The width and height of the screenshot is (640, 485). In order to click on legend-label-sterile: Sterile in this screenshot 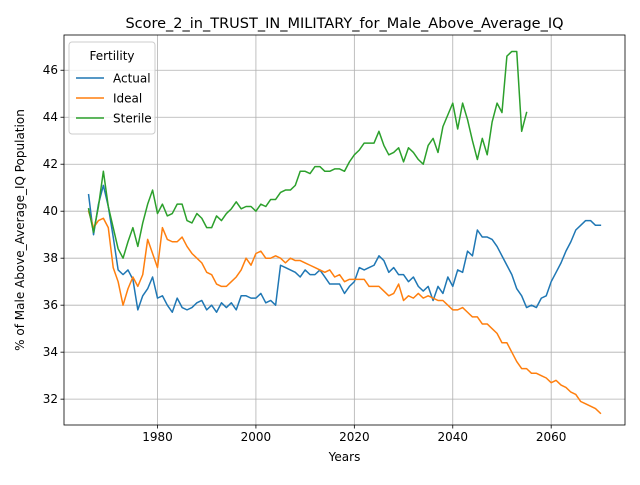, I will do `click(132, 119)`.